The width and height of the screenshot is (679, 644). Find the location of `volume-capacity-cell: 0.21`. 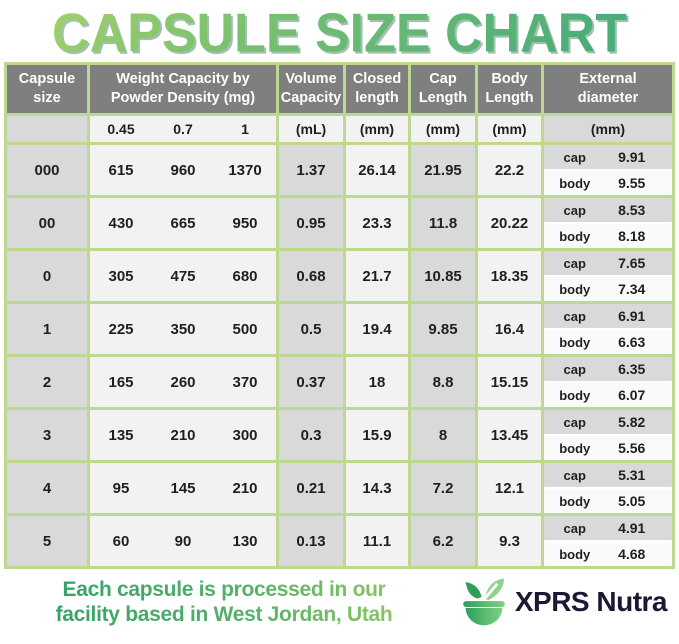

volume-capacity-cell: 0.21 is located at coordinates (311, 488).